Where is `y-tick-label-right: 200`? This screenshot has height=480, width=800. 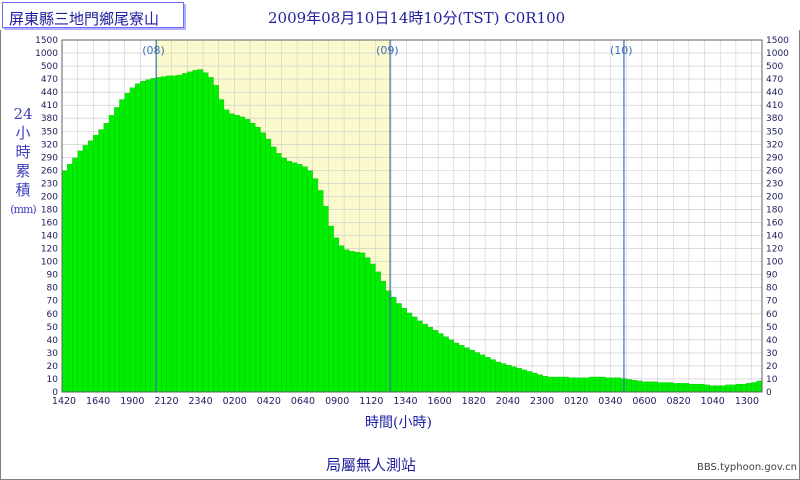
y-tick-label-right: 200 is located at coordinates (774, 197).